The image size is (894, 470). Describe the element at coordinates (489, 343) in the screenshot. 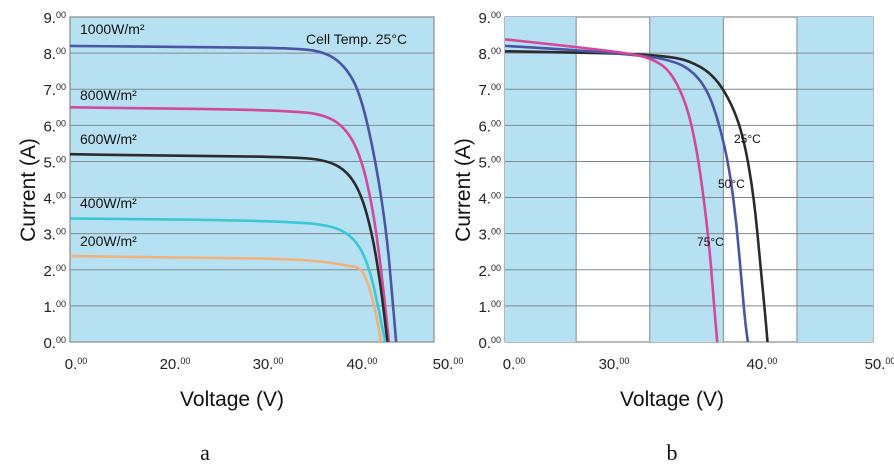

I see `chart-b-y-tick-label: 0.00` at that location.